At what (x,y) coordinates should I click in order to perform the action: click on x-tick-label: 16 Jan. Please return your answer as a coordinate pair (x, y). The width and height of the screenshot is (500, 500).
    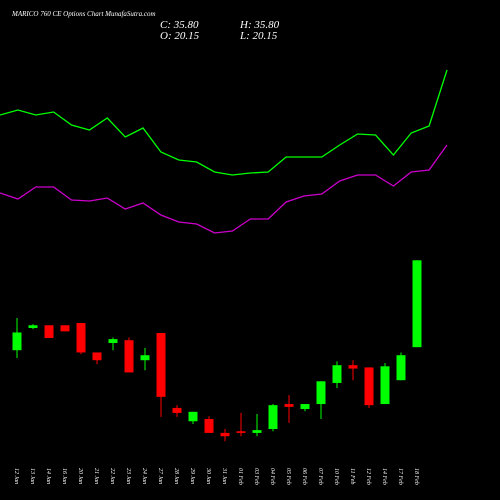
    Looking at the image, I should click on (64, 476).